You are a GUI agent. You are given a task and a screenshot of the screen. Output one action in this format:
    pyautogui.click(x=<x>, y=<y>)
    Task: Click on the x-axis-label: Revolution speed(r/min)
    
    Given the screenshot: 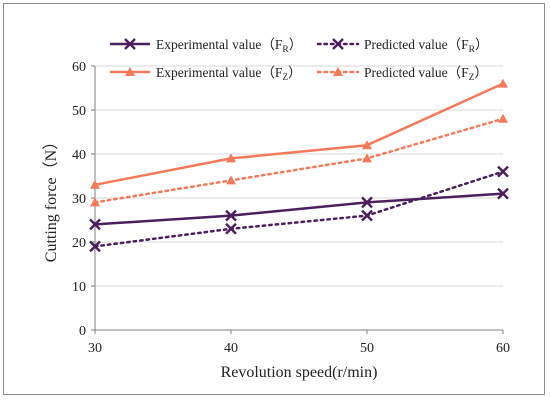 What is the action you would take?
    pyautogui.click(x=299, y=372)
    